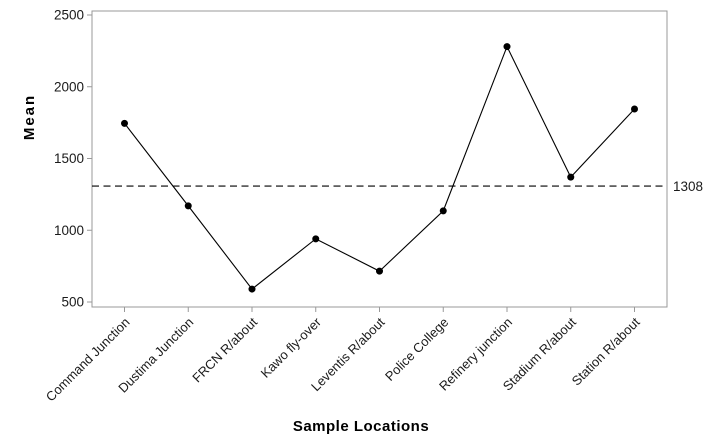 This screenshot has height=439, width=709. What do you see at coordinates (29, 117) in the screenshot?
I see `y-axis-title: Mean` at bounding box center [29, 117].